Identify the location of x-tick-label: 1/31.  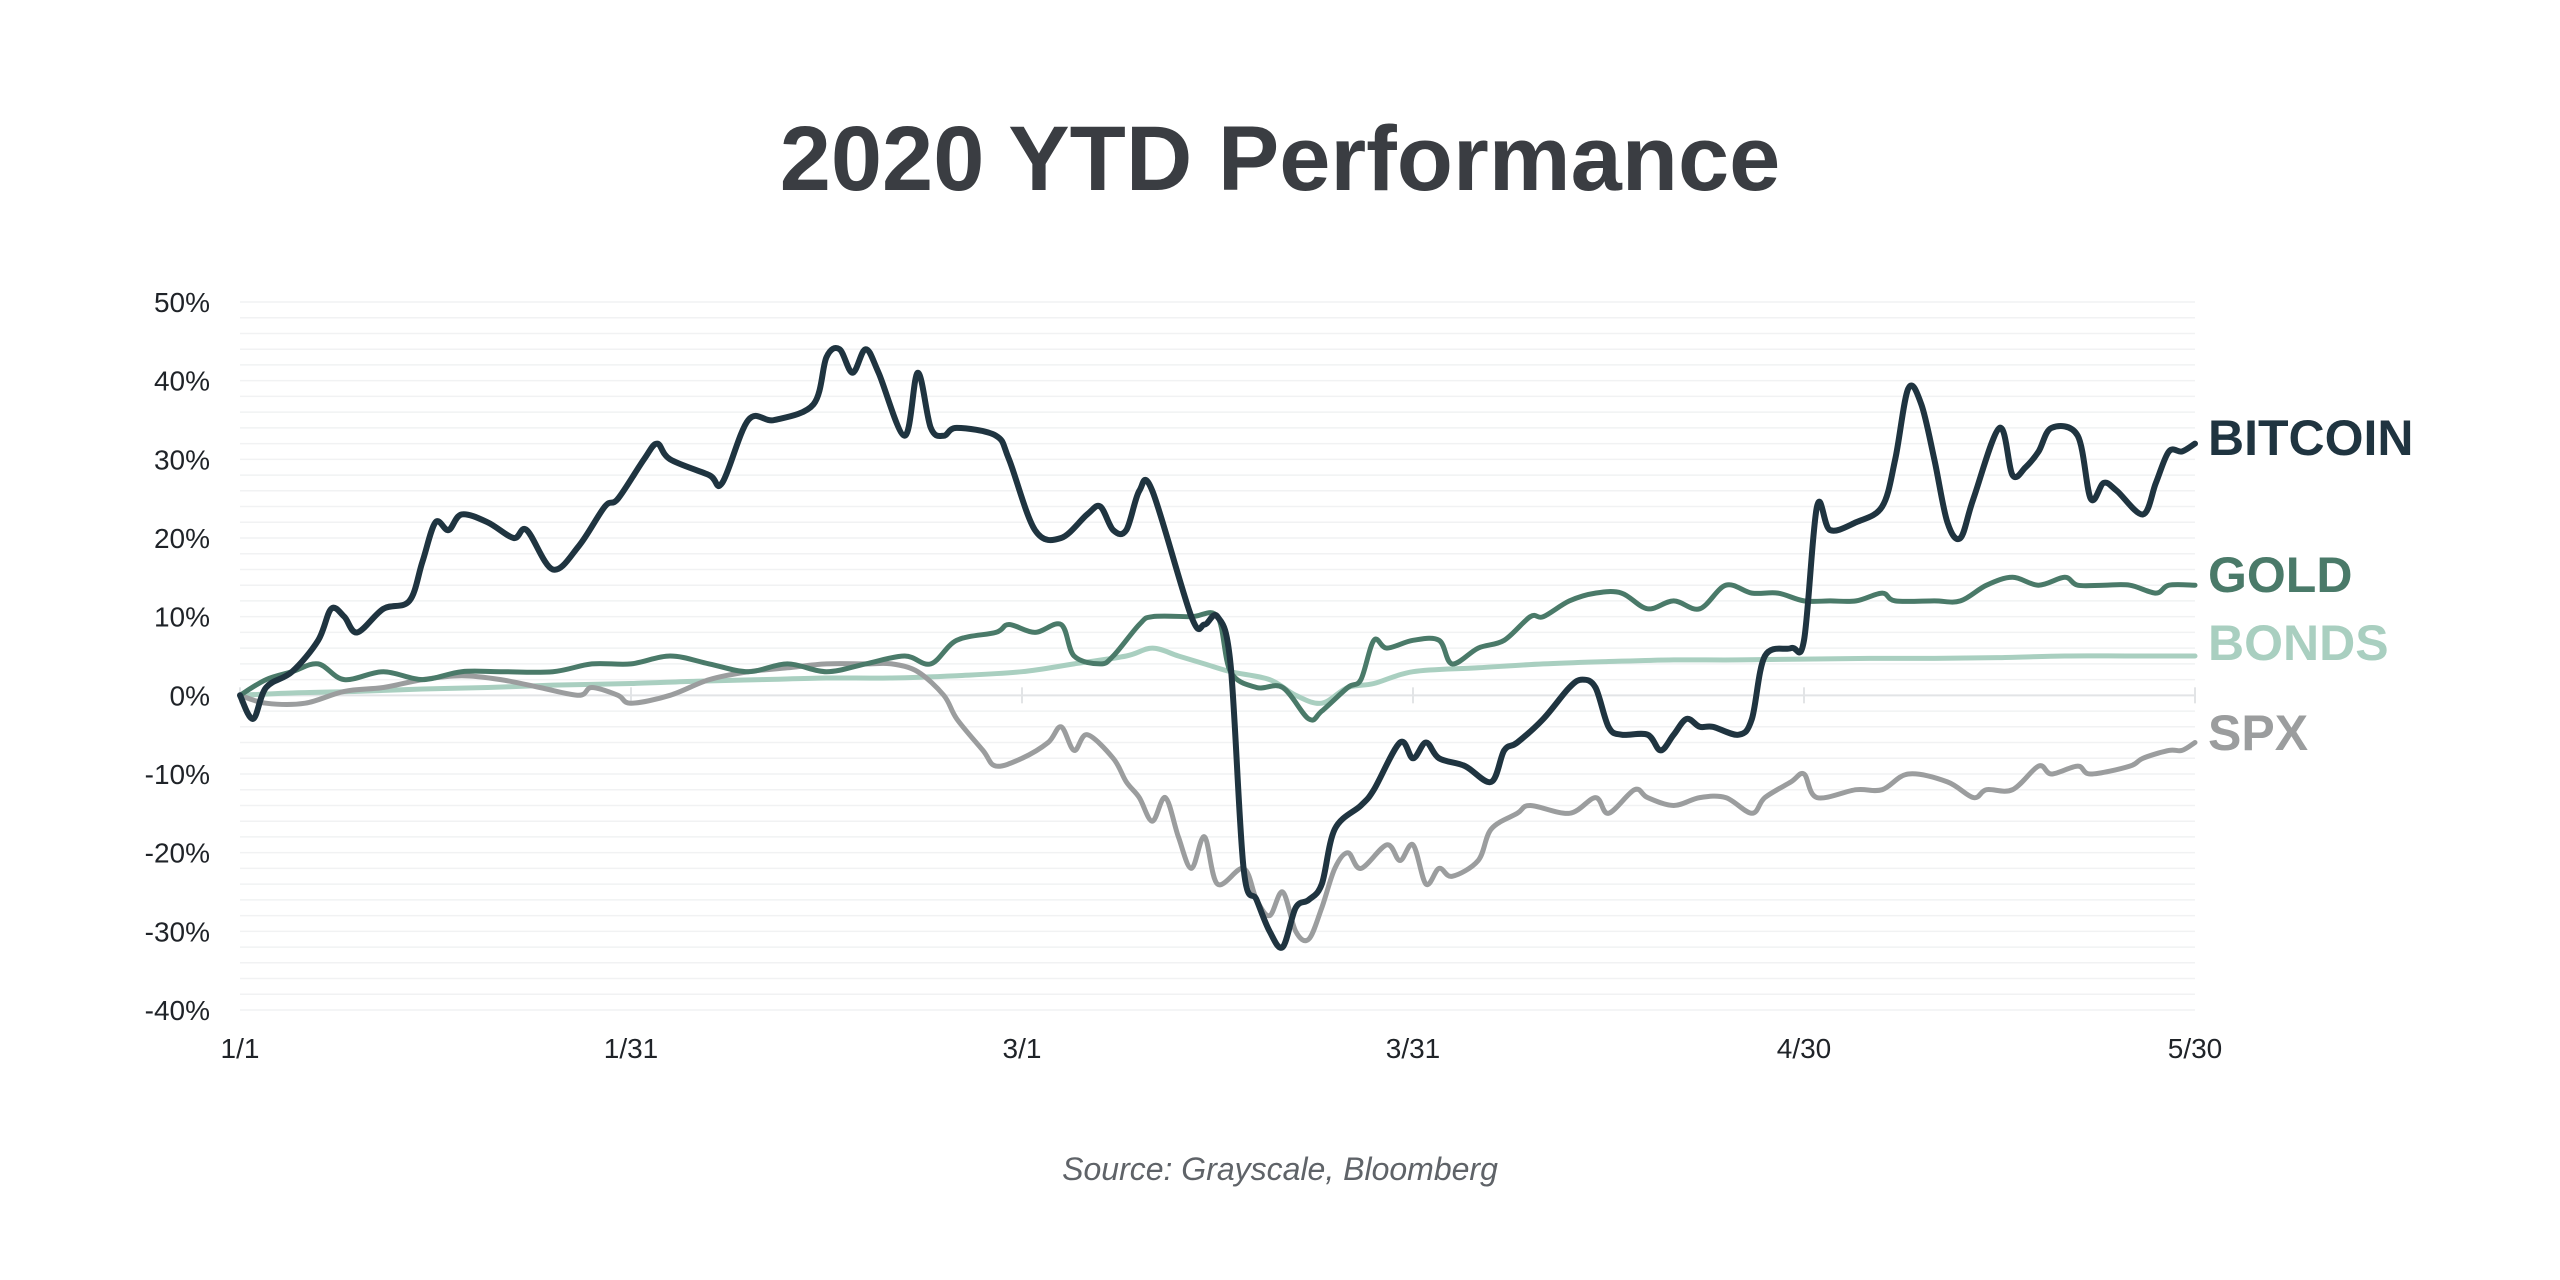
(631, 1048).